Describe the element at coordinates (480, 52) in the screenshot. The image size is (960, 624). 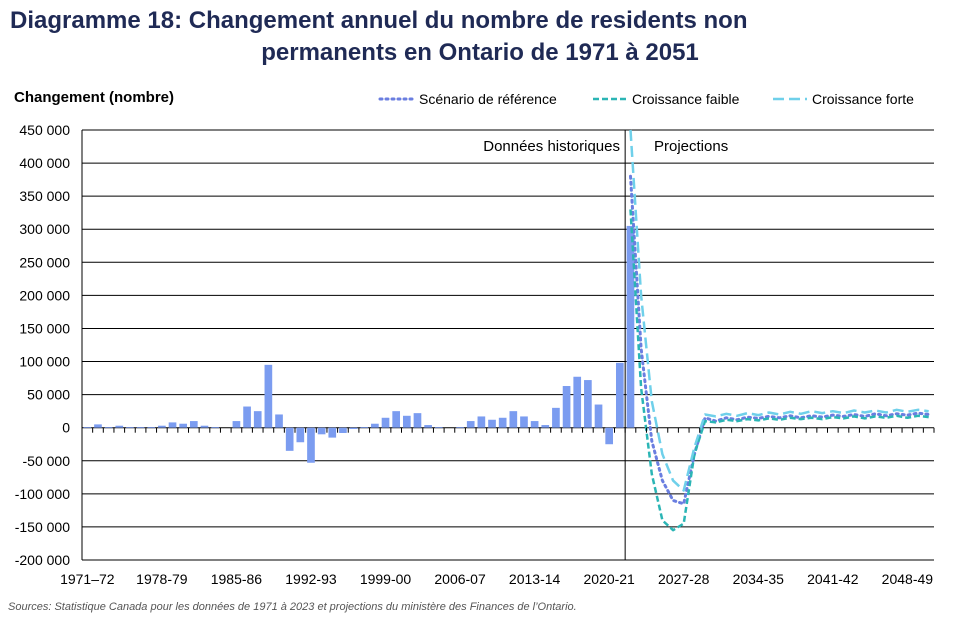
I see `chart-title-line2: permanents en Ontario de 1971 à 2051` at that location.